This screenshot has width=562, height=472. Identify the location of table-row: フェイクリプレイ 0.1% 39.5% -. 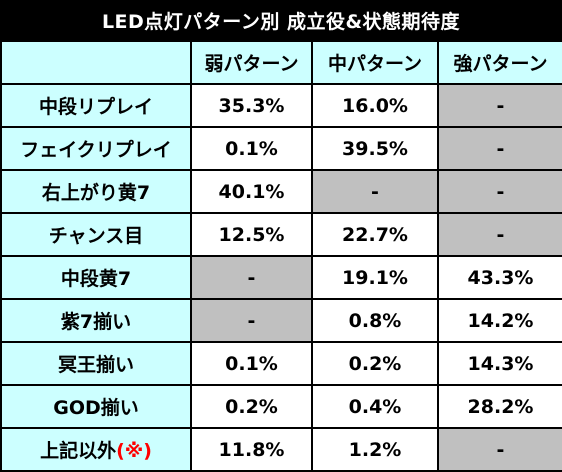
(281, 148).